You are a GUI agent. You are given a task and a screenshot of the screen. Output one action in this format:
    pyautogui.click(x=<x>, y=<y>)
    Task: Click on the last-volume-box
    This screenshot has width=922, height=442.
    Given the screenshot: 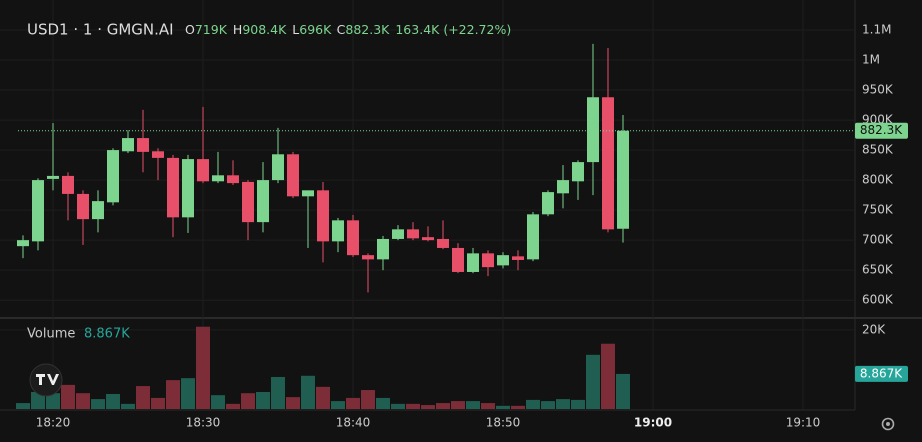 What is the action you would take?
    pyautogui.click(x=881, y=373)
    